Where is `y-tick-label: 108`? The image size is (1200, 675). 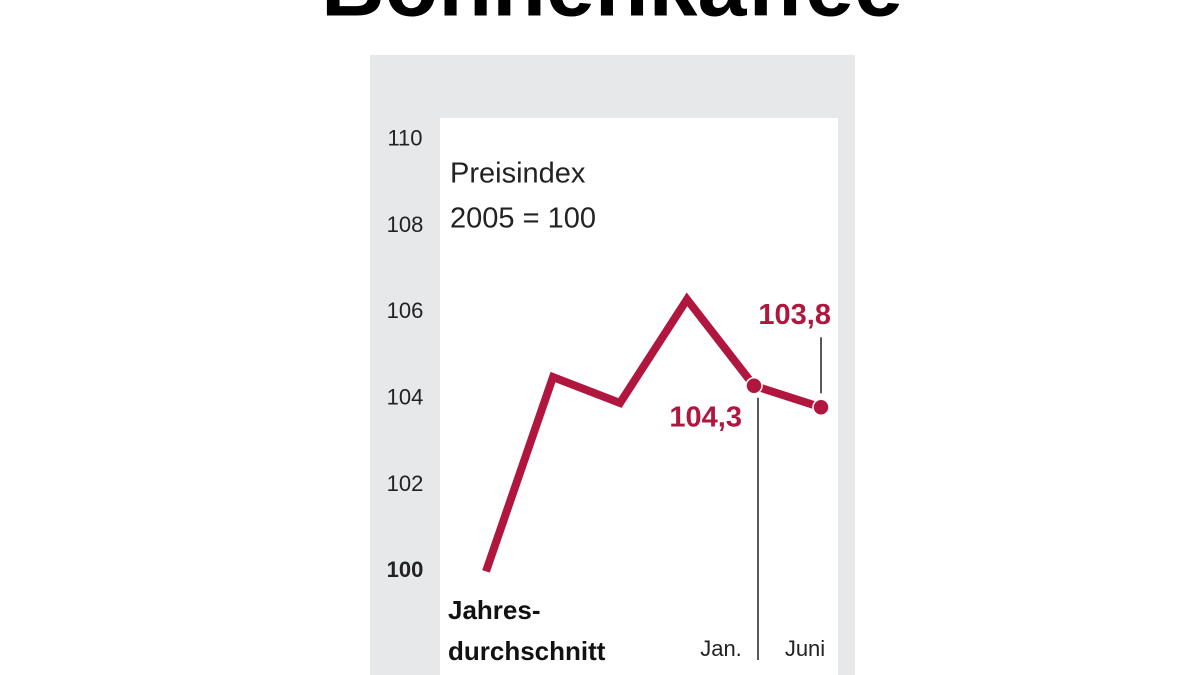
y-tick-label: 108 is located at coordinates (405, 224).